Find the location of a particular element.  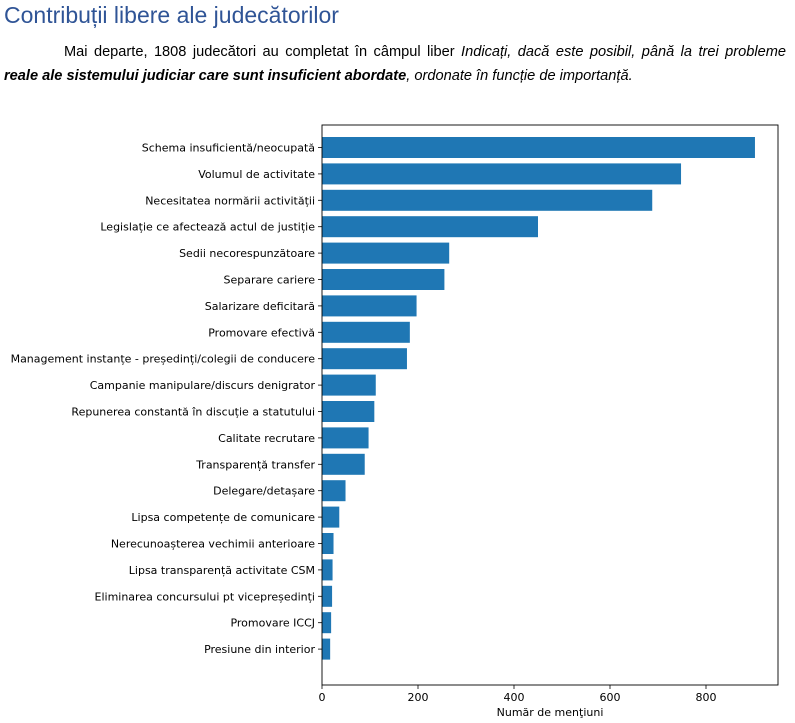

x-tick-label: 0 is located at coordinates (322, 697).